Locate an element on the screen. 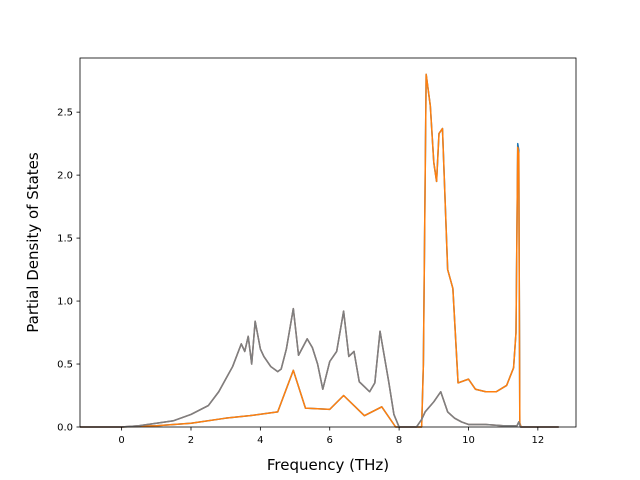 This screenshot has width=640, height=480. x-tick-label: 0 is located at coordinates (121, 440).